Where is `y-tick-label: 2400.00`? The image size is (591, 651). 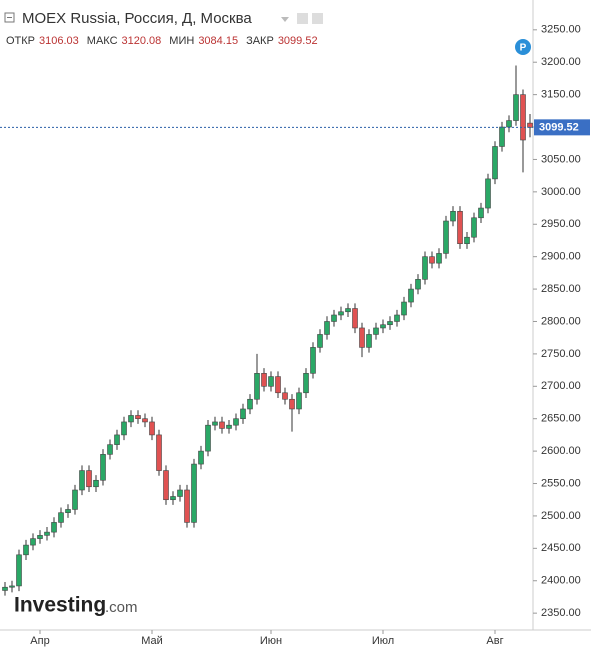 y-tick-label: 2400.00 is located at coordinates (561, 581).